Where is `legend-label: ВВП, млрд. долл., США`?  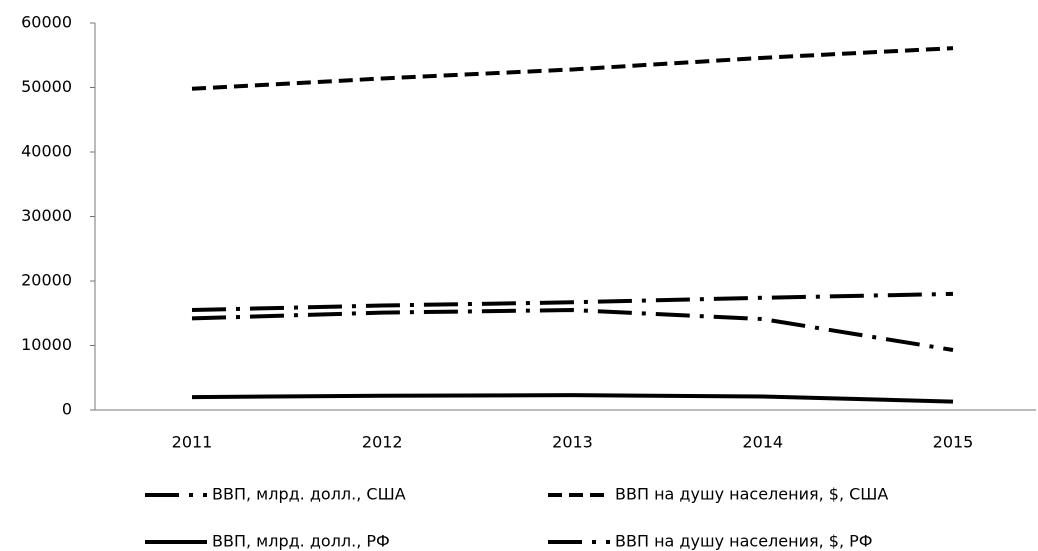 legend-label: ВВП, млрд. долл., США is located at coordinates (309, 494).